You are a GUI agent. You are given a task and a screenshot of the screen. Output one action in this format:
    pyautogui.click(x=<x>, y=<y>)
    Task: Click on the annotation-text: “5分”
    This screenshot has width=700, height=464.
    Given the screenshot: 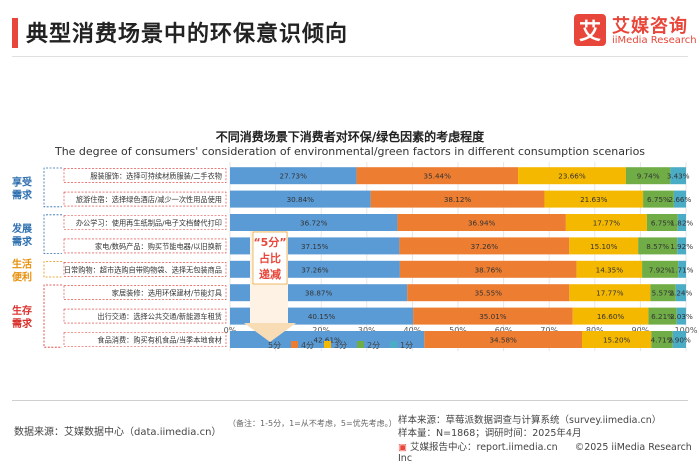 What is the action you would take?
    pyautogui.click(x=269, y=242)
    